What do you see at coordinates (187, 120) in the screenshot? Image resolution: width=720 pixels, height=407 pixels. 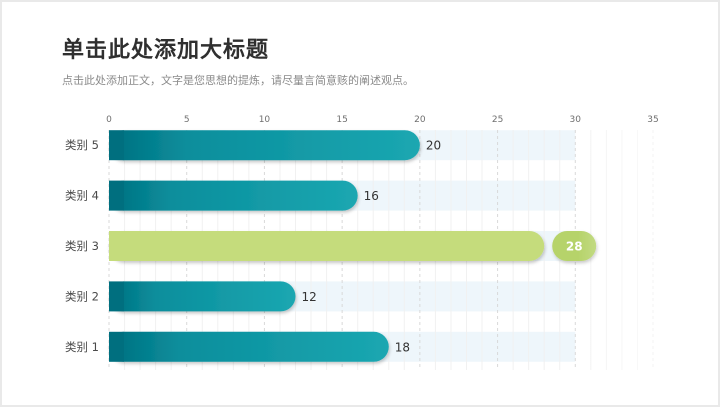 I see `x-tick-label: 5` at bounding box center [187, 120].